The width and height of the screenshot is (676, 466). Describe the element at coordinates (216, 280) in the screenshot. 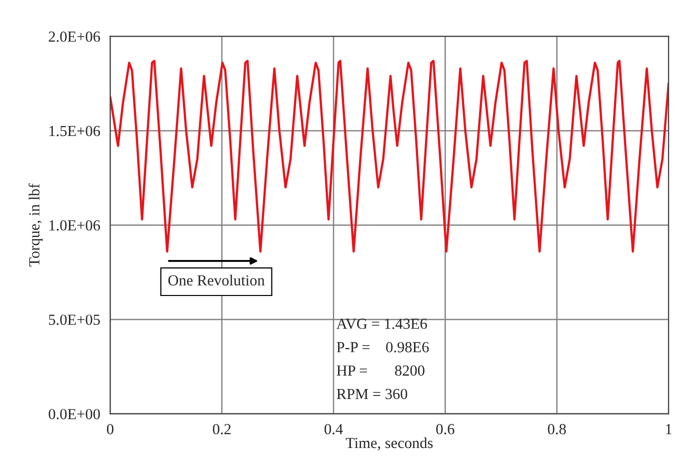

I see `annotation: One Revolution` at that location.